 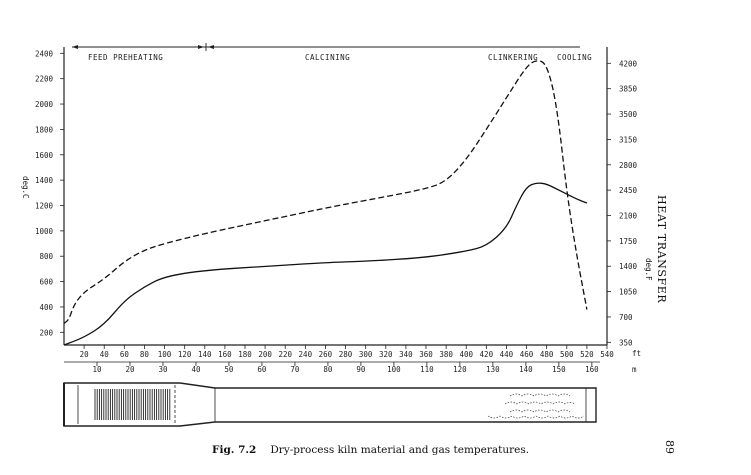 What do you see at coordinates (507, 354) in the screenshot?
I see `x-ft-tick-label: 440` at bounding box center [507, 354].